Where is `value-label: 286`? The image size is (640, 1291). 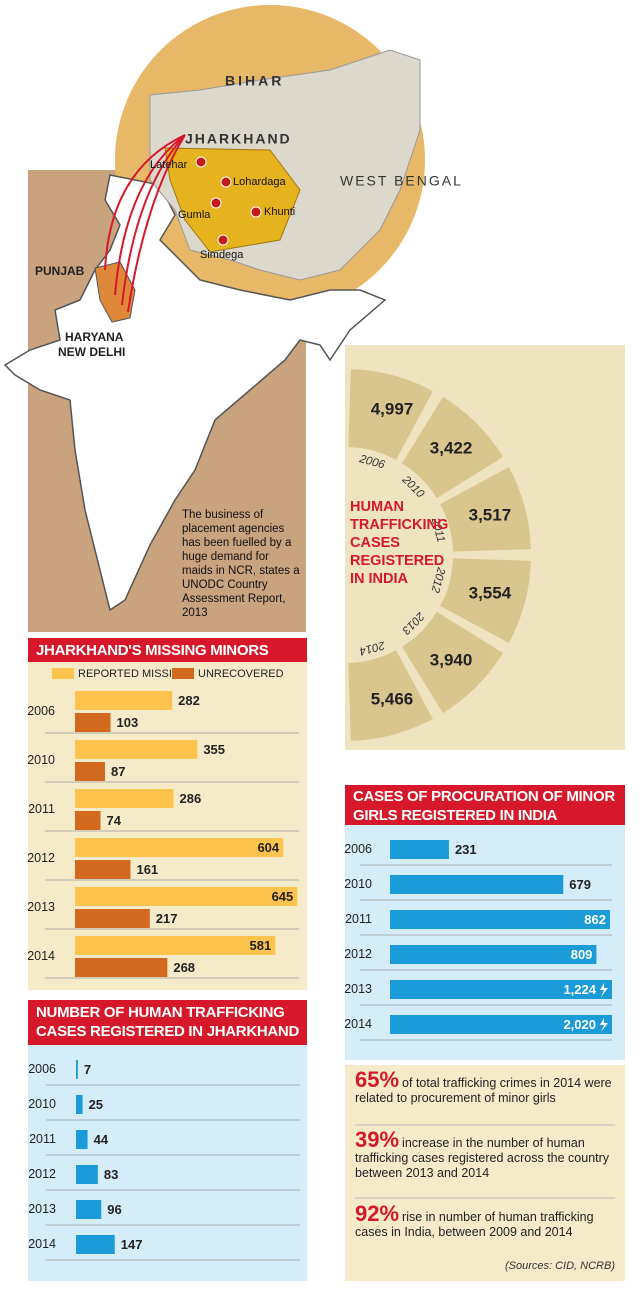
value-label: 286 is located at coordinates (191, 798).